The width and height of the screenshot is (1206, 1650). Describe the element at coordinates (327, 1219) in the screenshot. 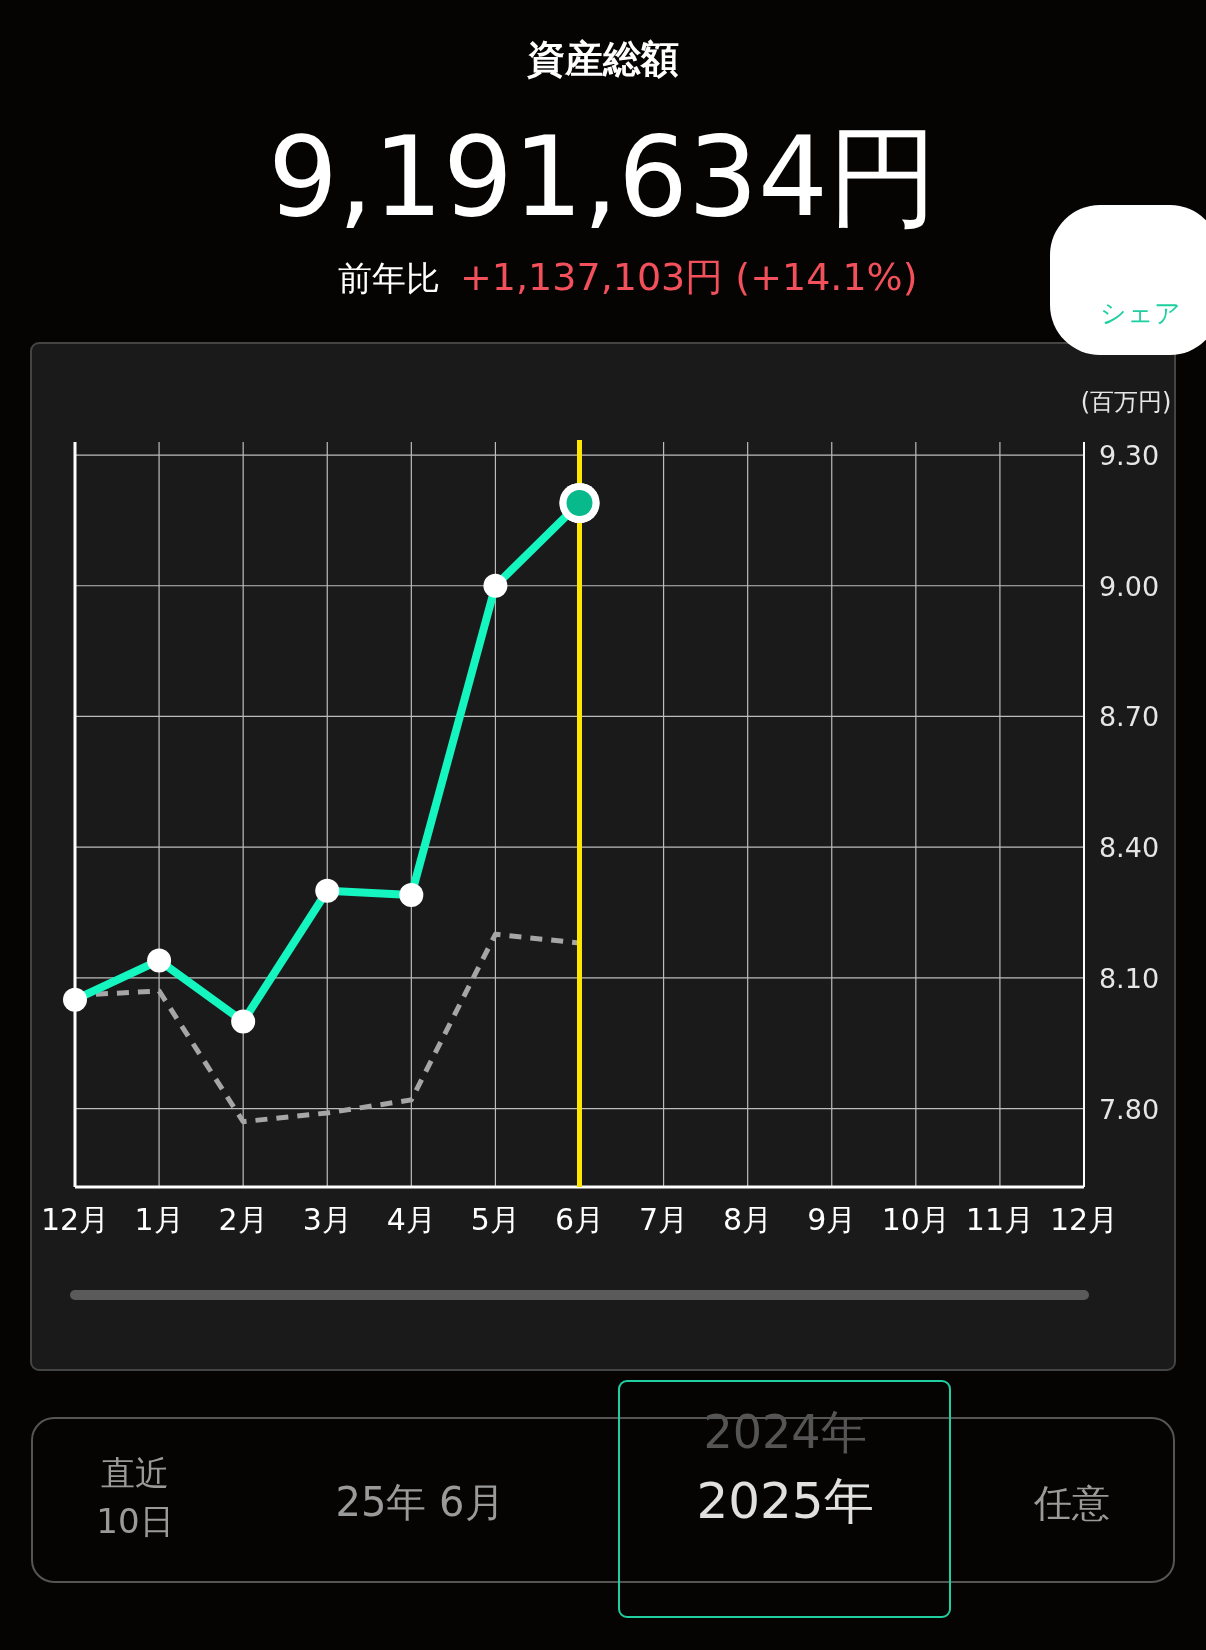

I see `x-tick-label: 3月` at that location.